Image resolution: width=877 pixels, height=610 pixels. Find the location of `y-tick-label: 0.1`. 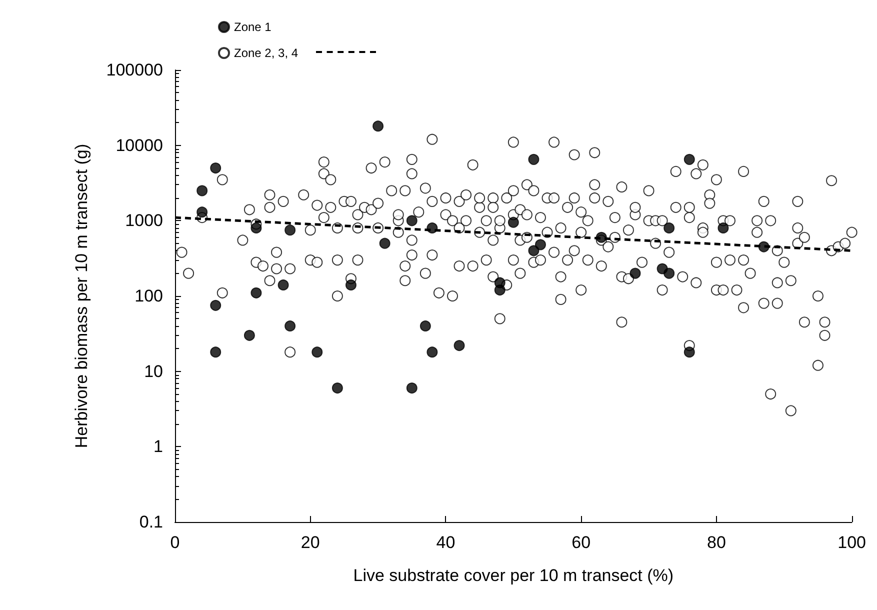

y-tick-label: 0.1 is located at coordinates (151, 522).